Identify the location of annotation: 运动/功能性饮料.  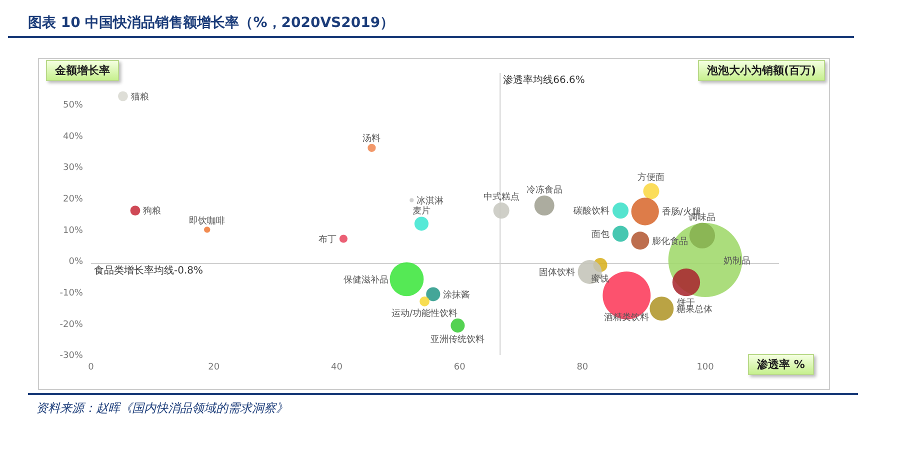
(425, 313).